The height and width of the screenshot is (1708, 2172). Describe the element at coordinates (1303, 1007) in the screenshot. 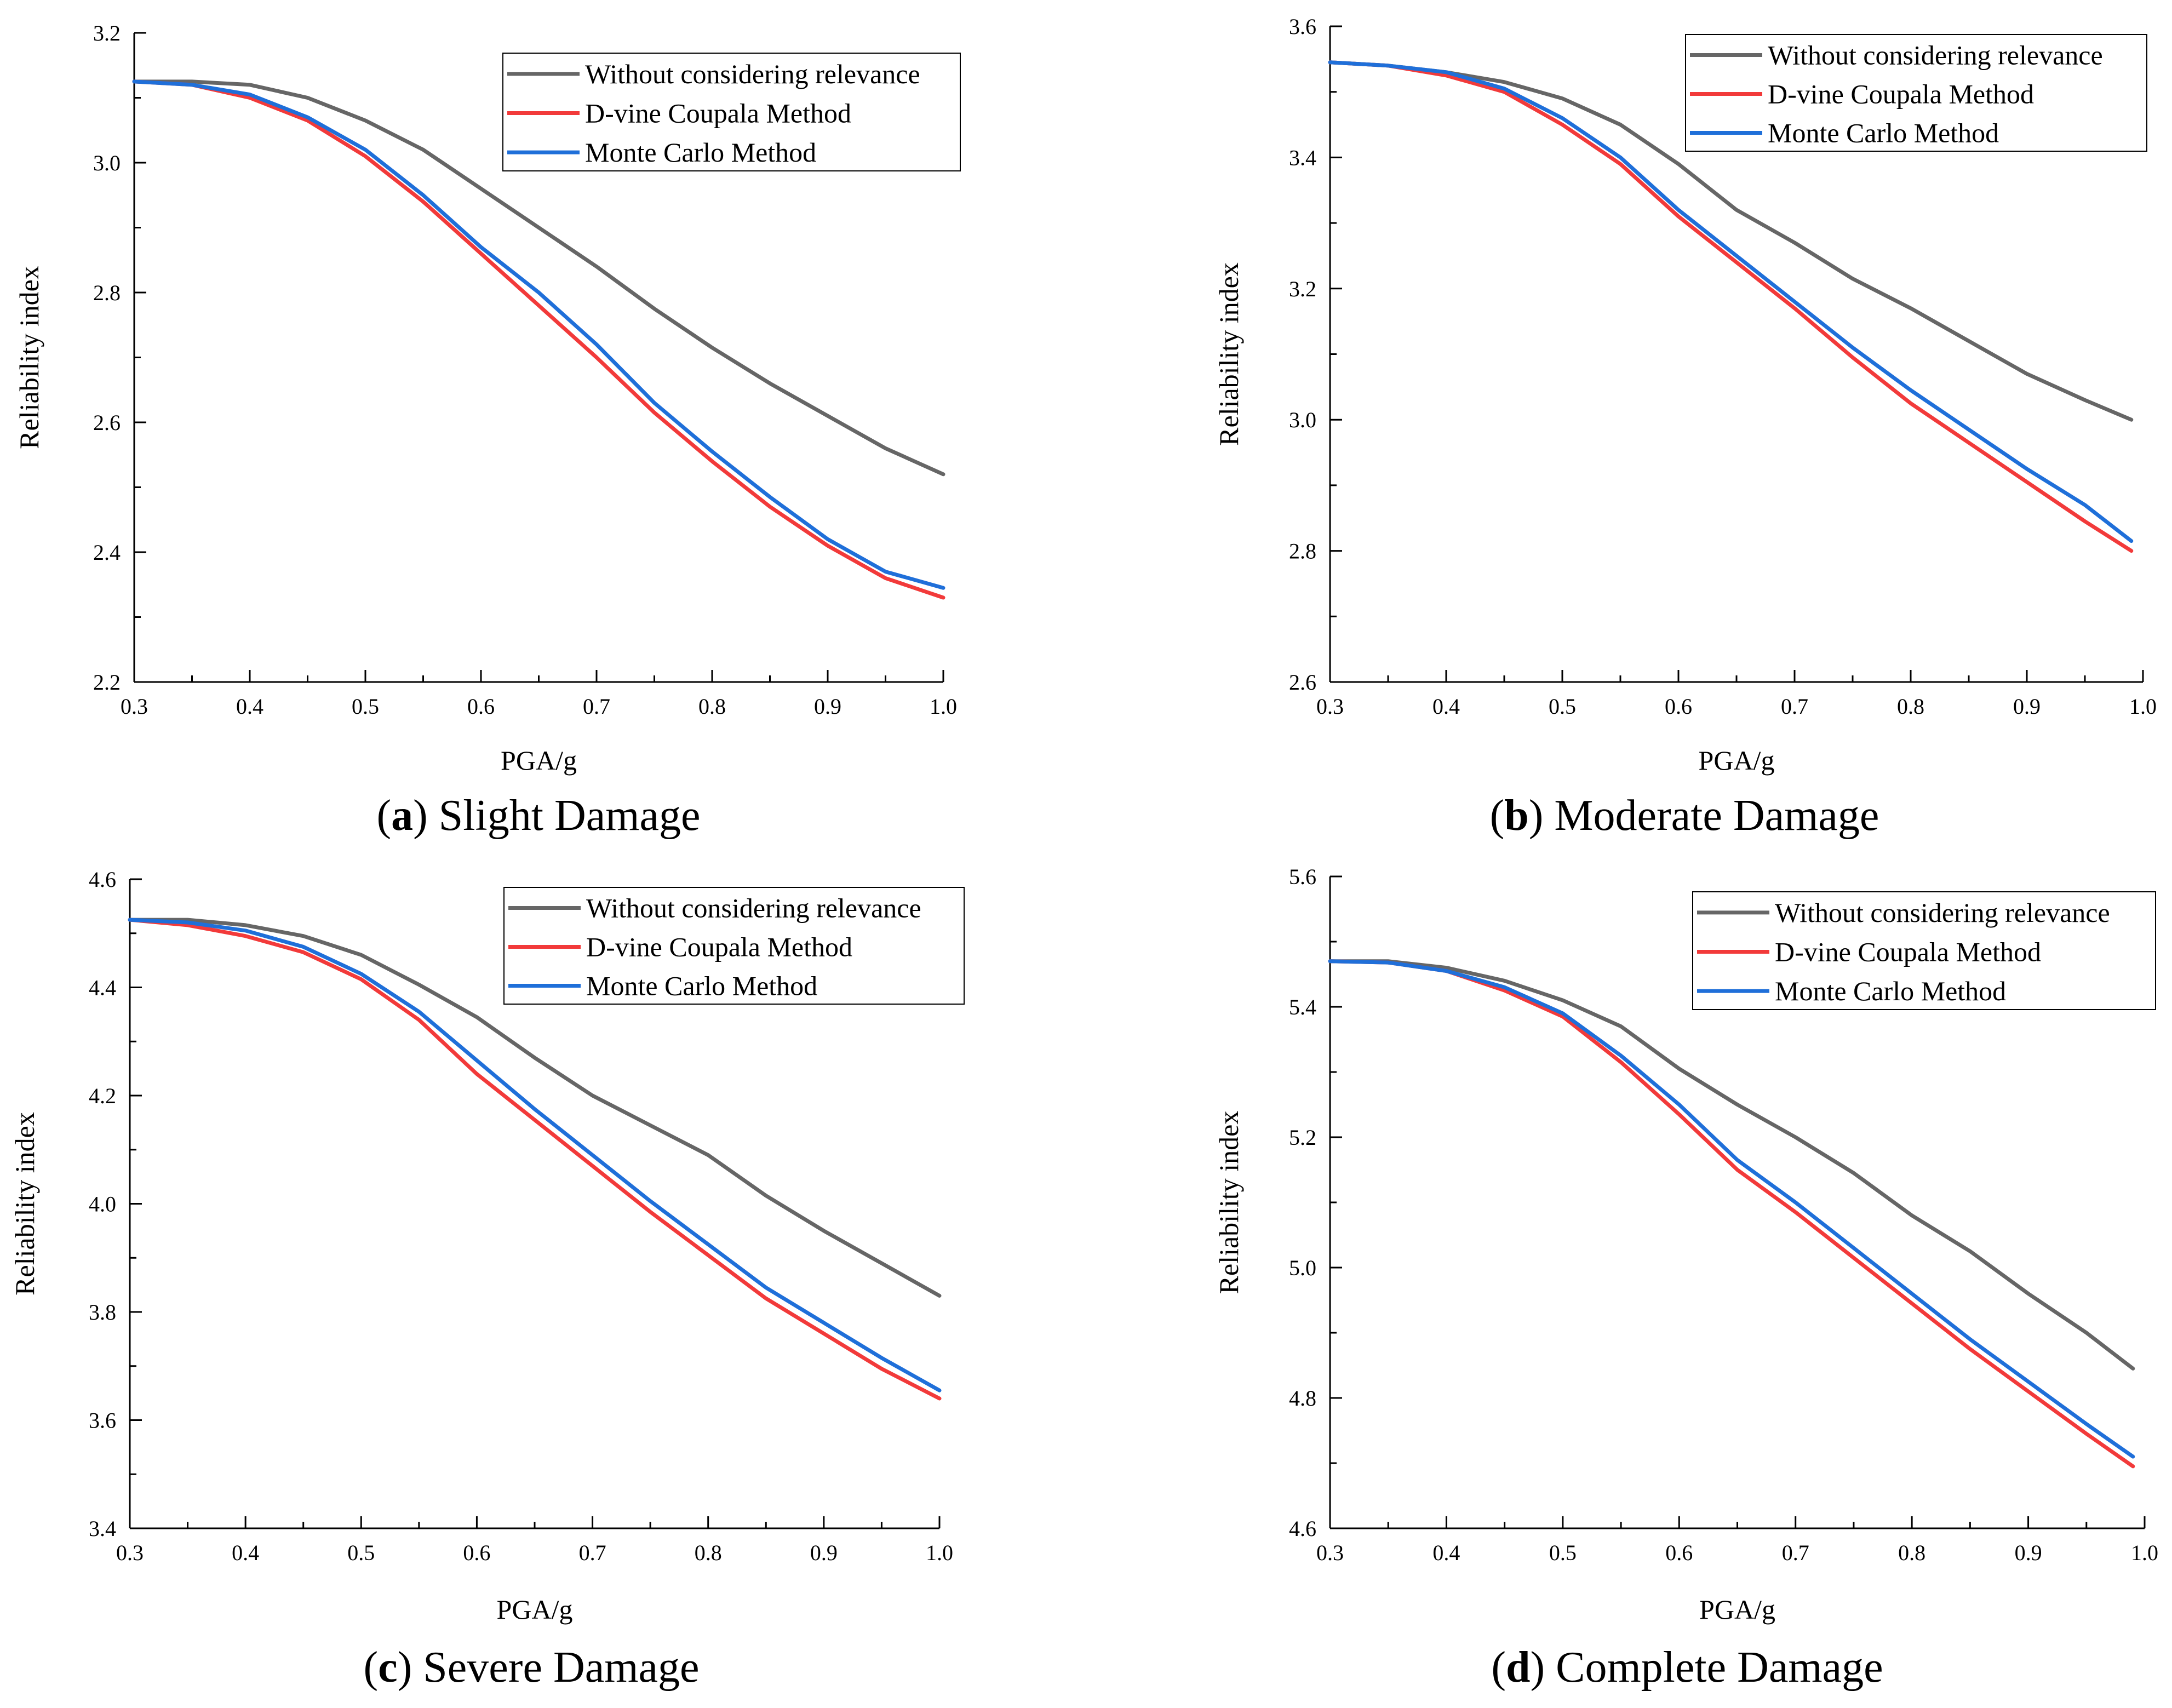

I see `y-tick-label: 5.4` at that location.